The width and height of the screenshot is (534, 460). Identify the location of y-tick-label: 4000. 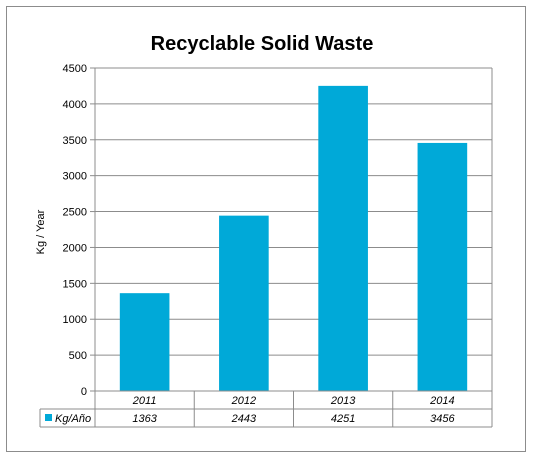
(75, 105).